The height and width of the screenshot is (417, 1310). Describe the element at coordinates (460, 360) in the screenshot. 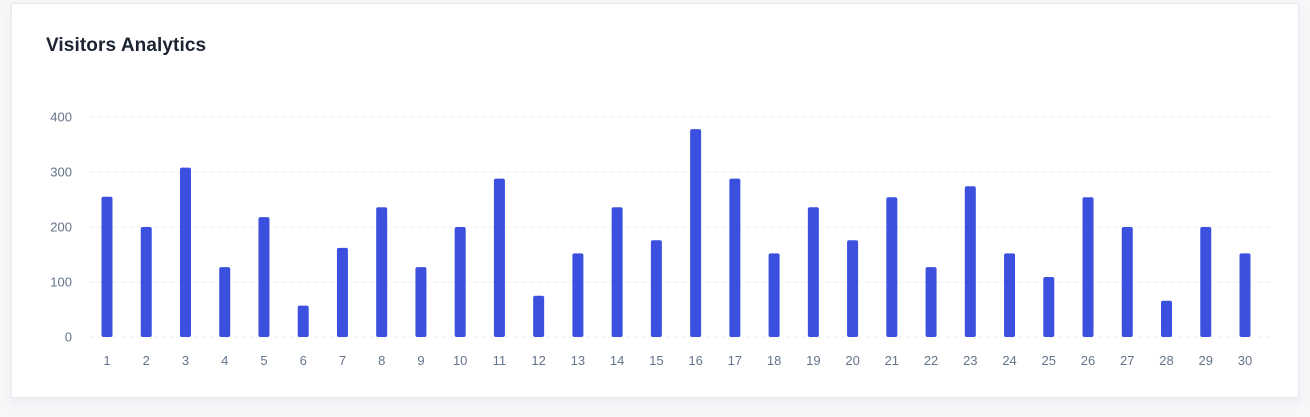

I see `x-tick-label: 10` at that location.